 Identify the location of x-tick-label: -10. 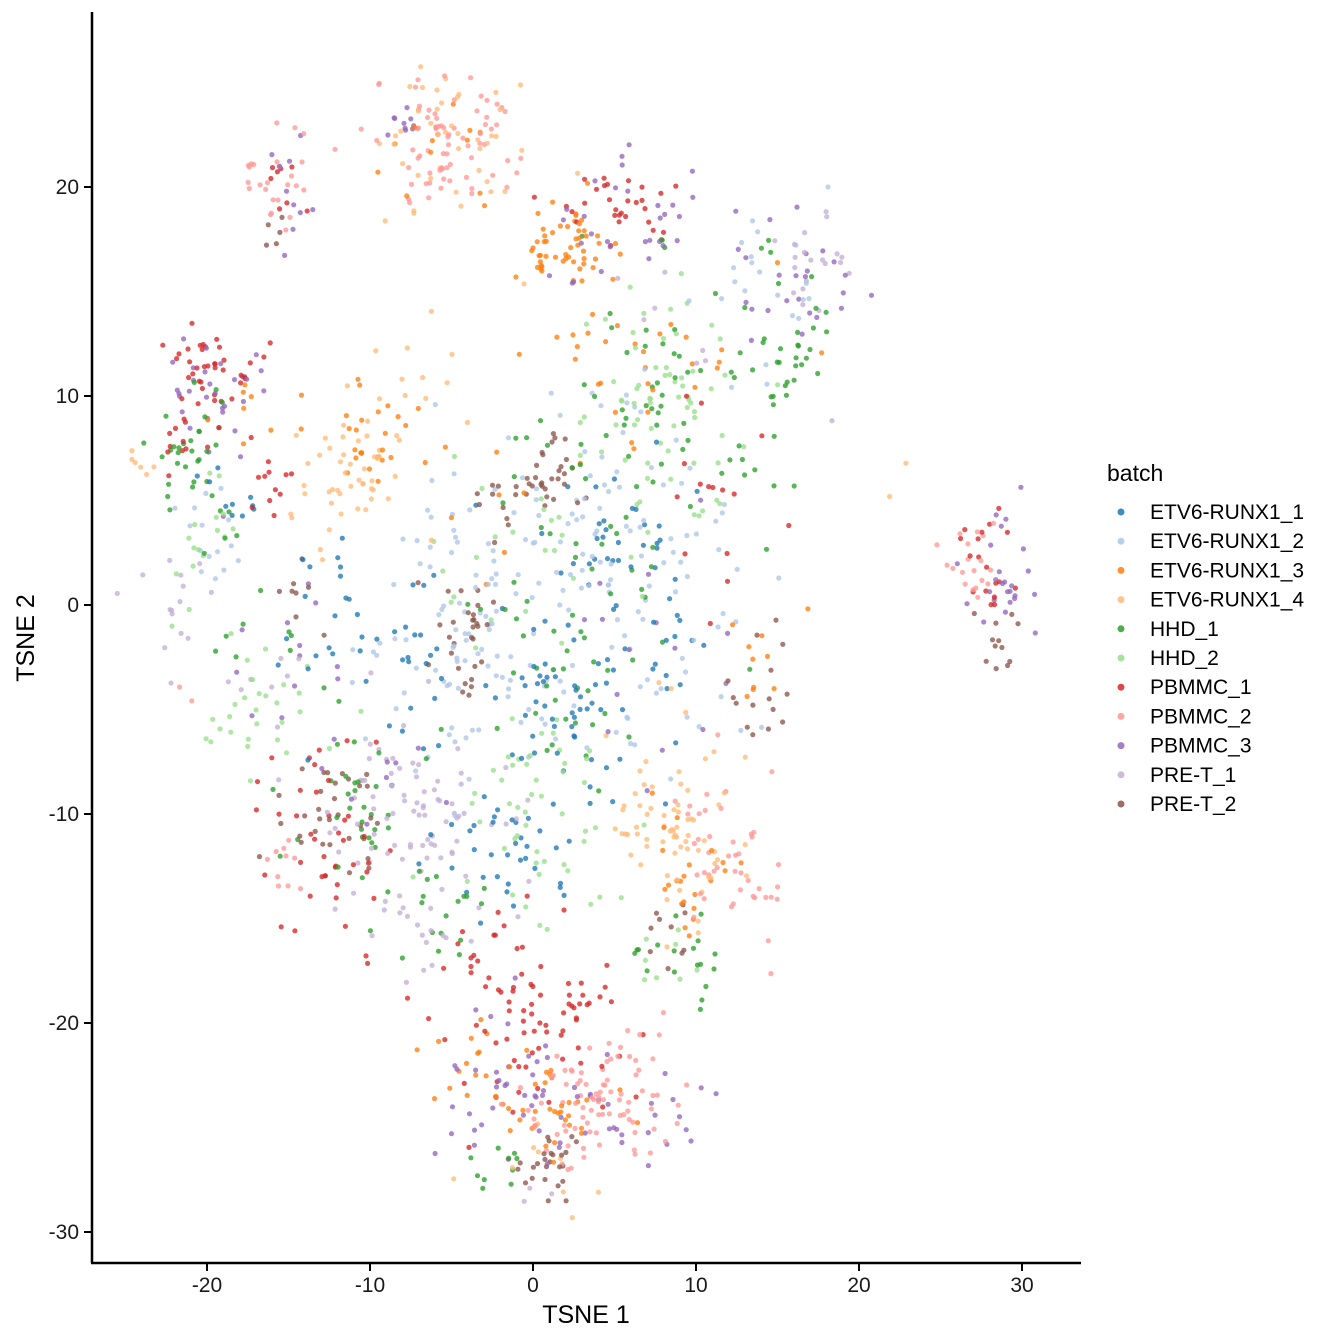
(370, 1285).